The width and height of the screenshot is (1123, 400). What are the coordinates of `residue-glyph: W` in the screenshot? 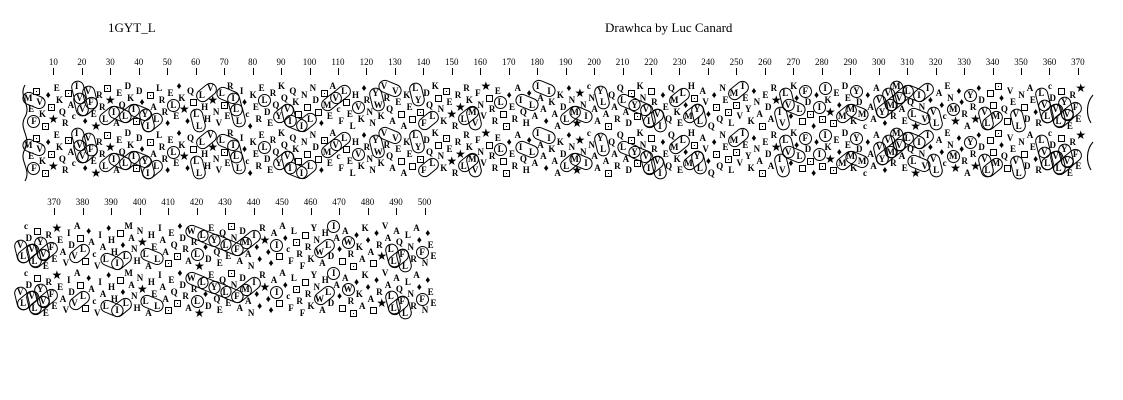 It's located at (191, 230).